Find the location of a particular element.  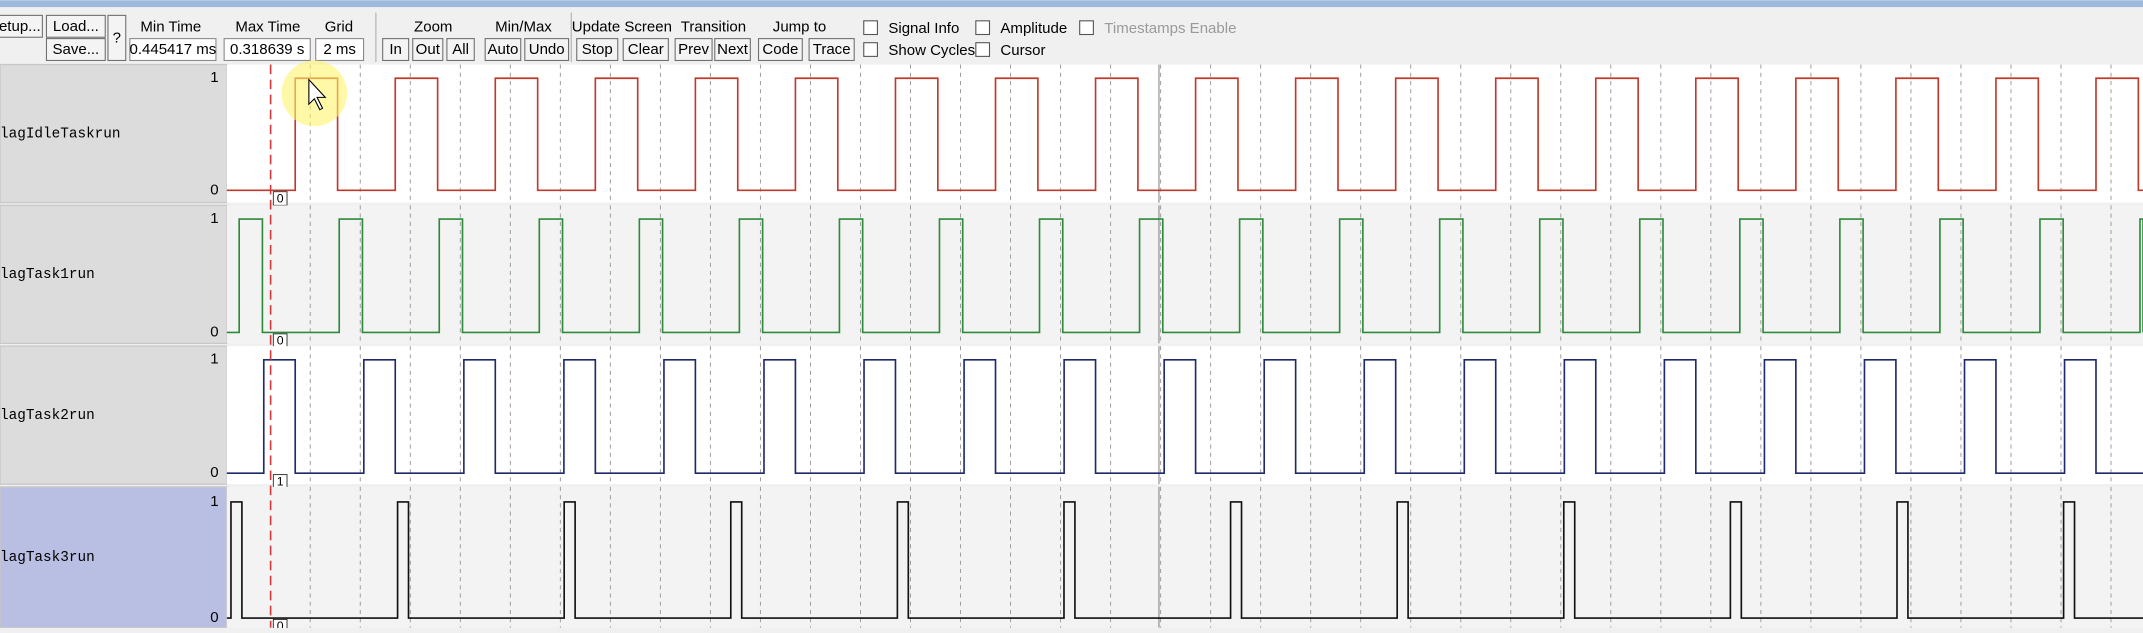

button-label: Auto is located at coordinates (503, 49).